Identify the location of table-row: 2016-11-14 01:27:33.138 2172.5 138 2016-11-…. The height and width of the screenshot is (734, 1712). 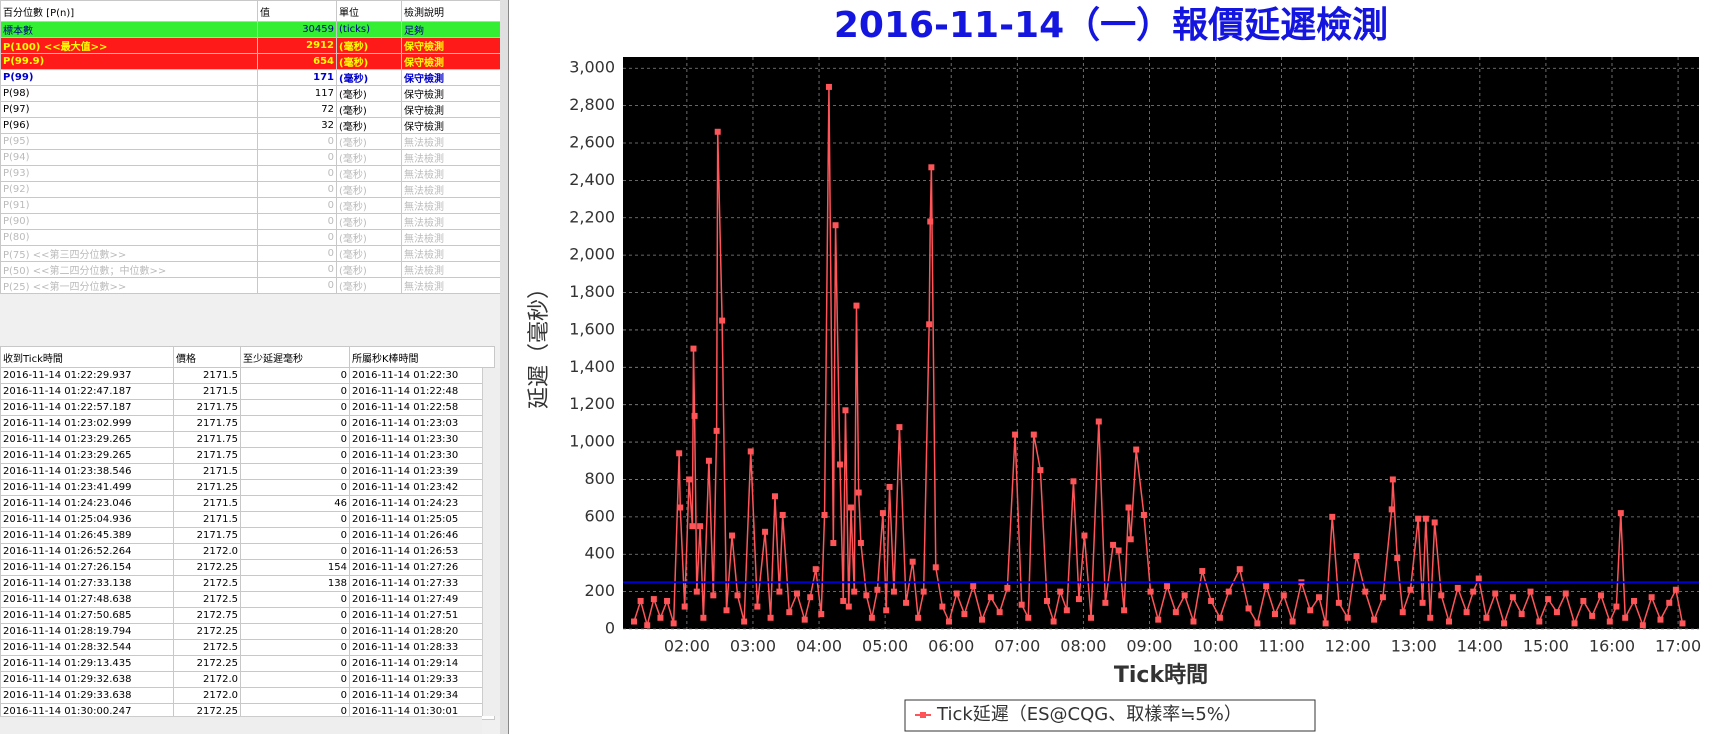
(247, 583).